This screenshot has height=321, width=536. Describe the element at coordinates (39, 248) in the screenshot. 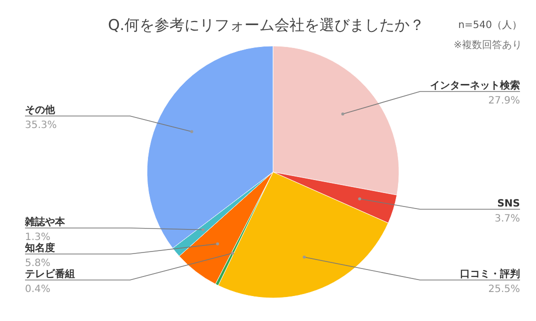

I see `slice-label: 知名度` at that location.